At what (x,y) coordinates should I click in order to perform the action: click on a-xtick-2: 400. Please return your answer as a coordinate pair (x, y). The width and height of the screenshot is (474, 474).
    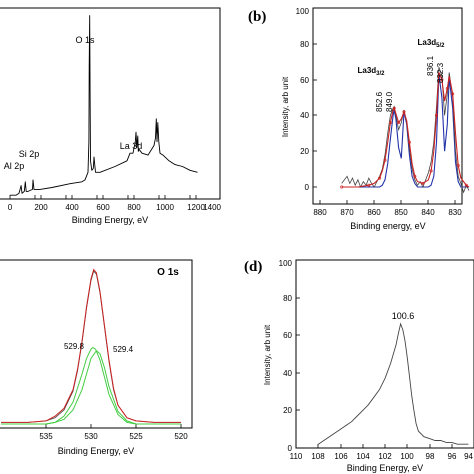
    Looking at the image, I should click on (72, 207).